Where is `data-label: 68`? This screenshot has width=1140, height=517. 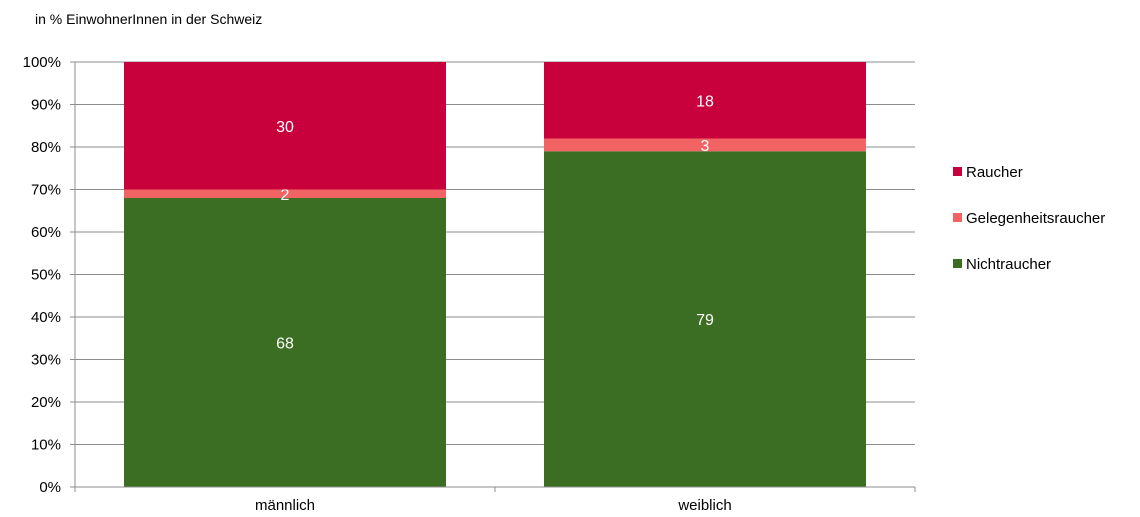
data-label: 68 is located at coordinates (285, 344).